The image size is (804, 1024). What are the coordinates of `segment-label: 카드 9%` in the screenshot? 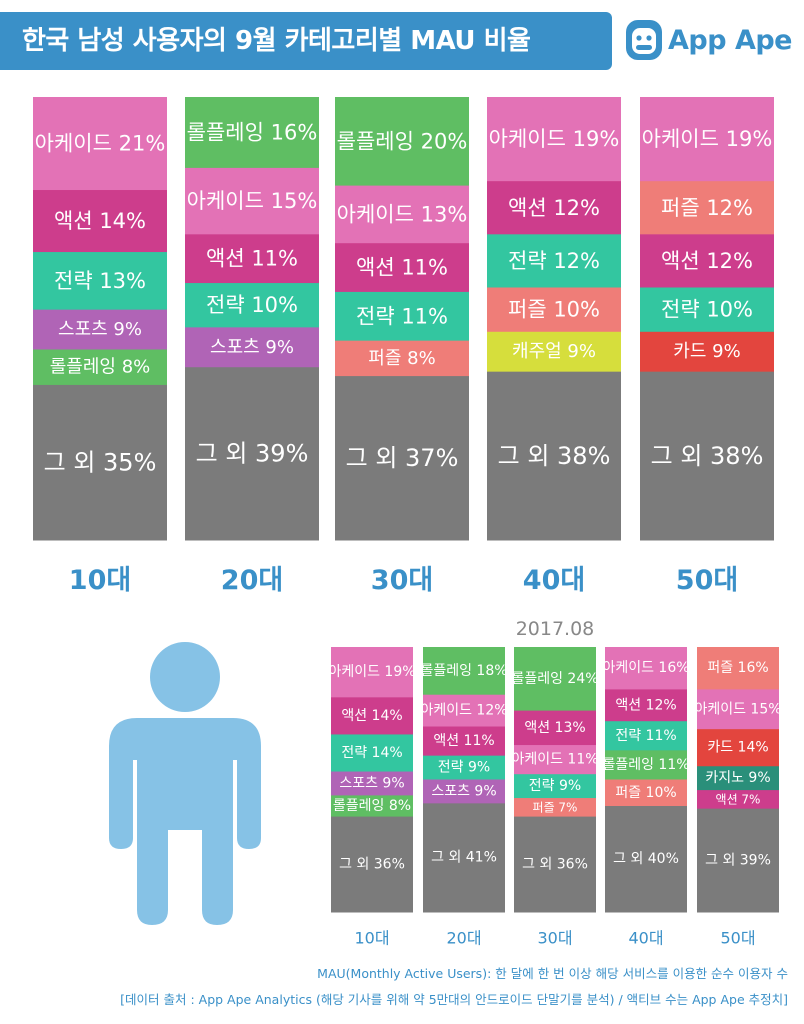 It's located at (706, 351).